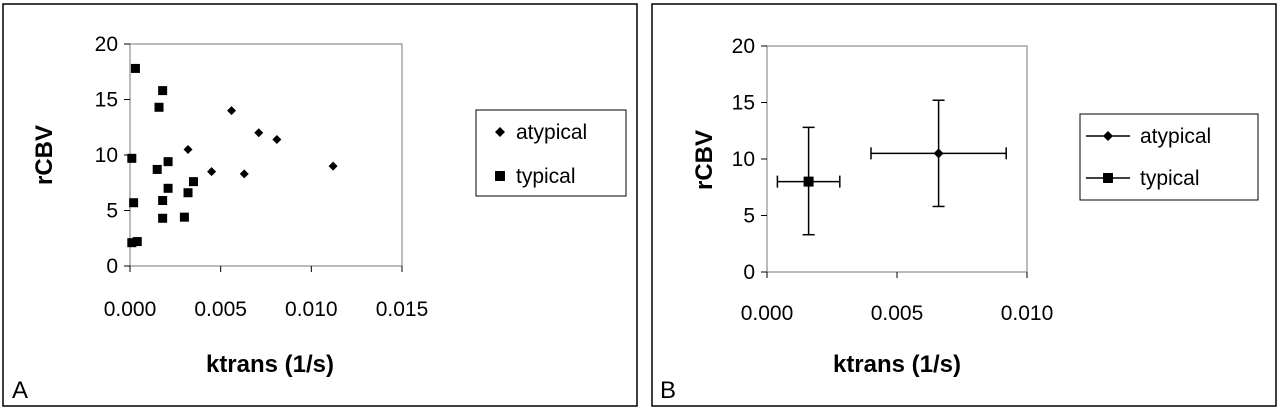 This screenshot has width=1280, height=415. Describe the element at coordinates (749, 216) in the screenshot. I see `panel-b-y-tick-label: 5` at that location.